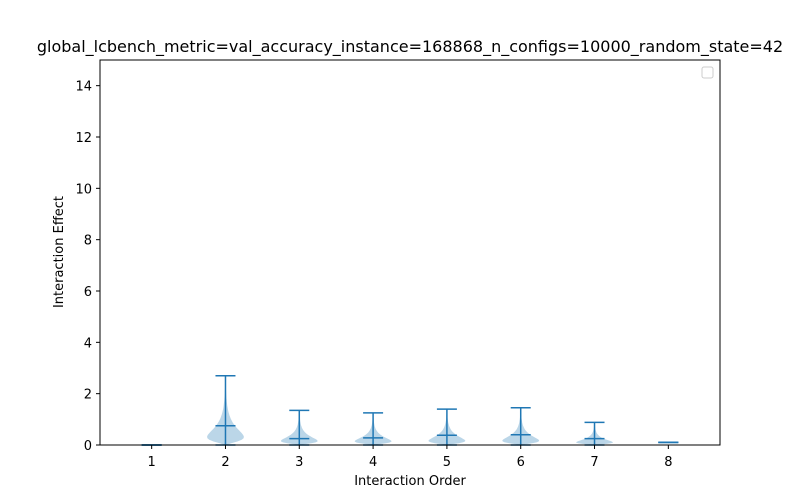 Image resolution: width=800 pixels, height=500 pixels. What do you see at coordinates (521, 462) in the screenshot?
I see `x-tick-label-6: 6` at bounding box center [521, 462].